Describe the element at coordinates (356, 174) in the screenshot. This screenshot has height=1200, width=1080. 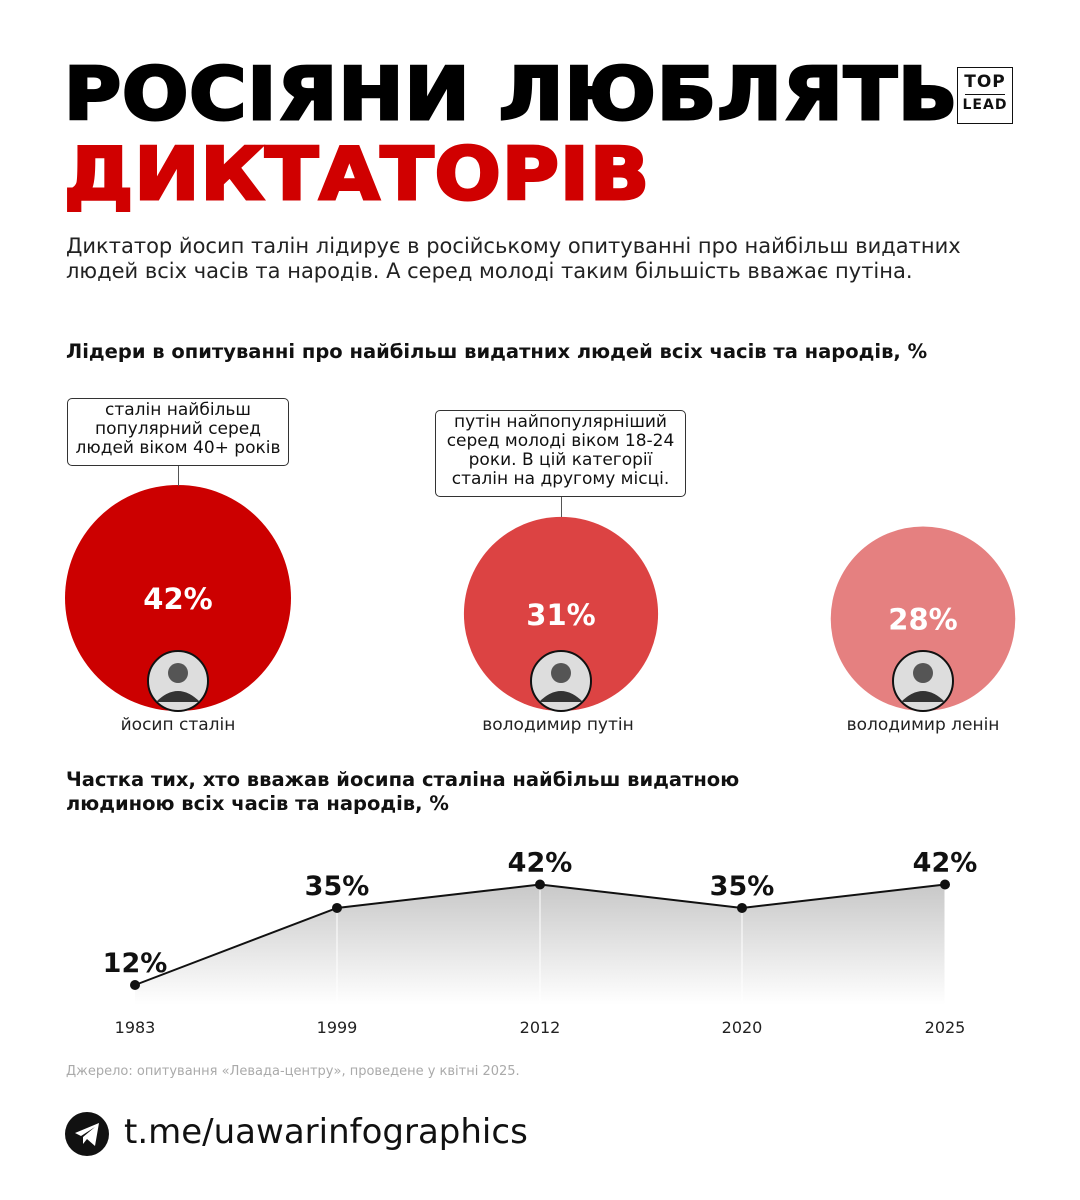
I see `title-line-2: ДИКТАТОРІВ` at that location.